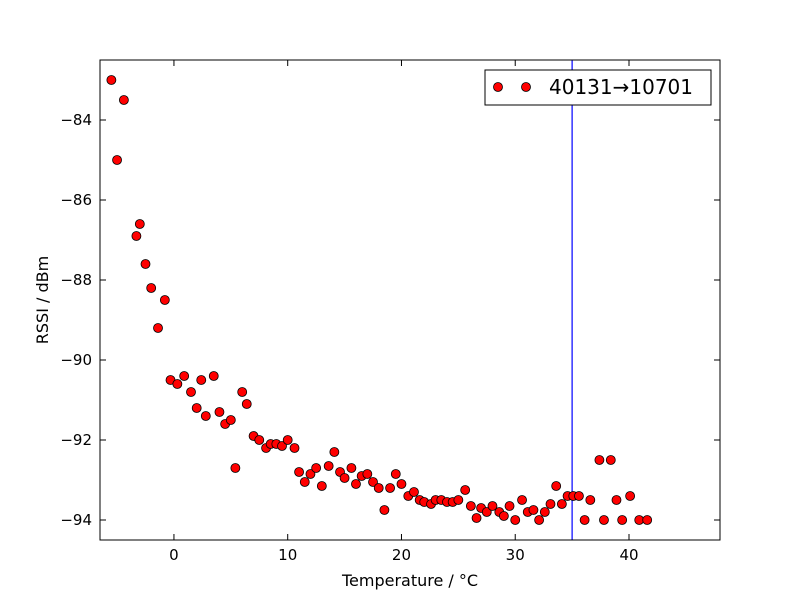 The image size is (800, 600). What do you see at coordinates (42, 300) in the screenshot?
I see `y-axis-title: RSSI / dBm` at bounding box center [42, 300].